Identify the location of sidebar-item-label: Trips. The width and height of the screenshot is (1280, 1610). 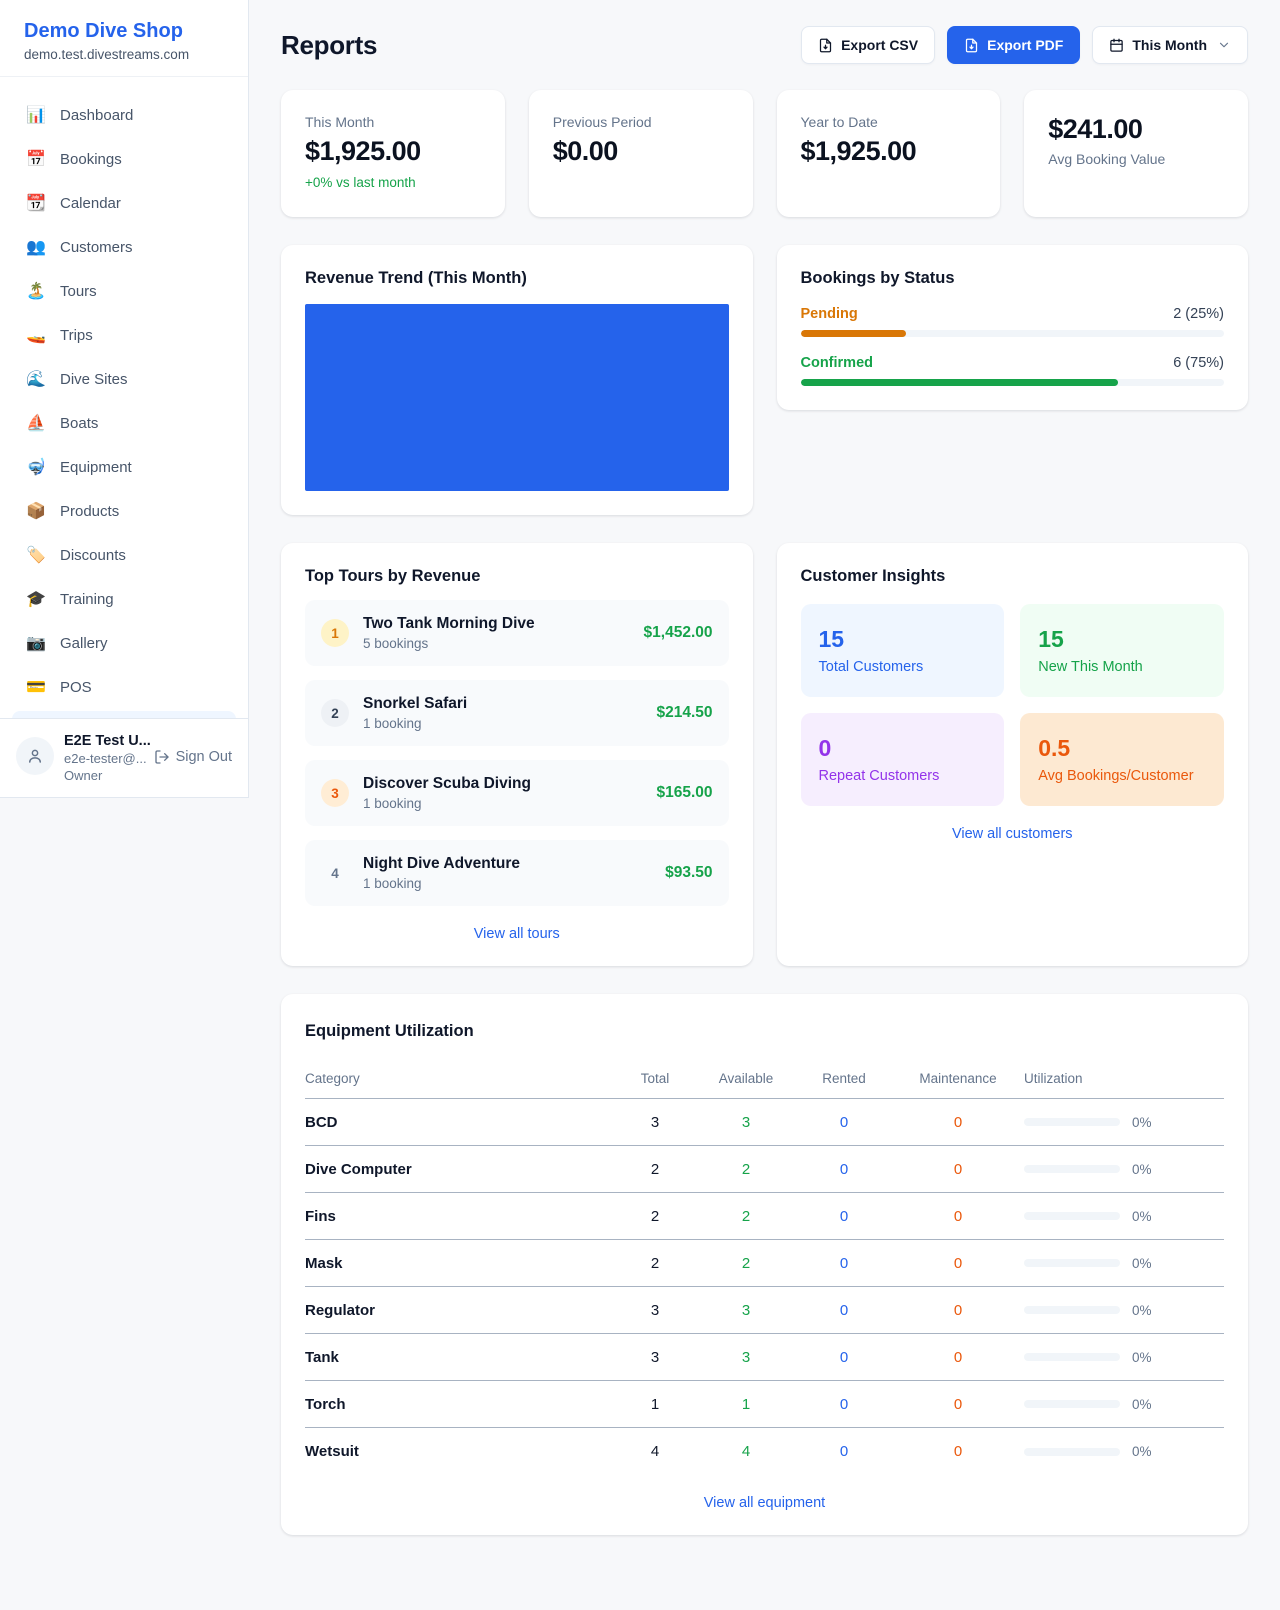
(76, 335).